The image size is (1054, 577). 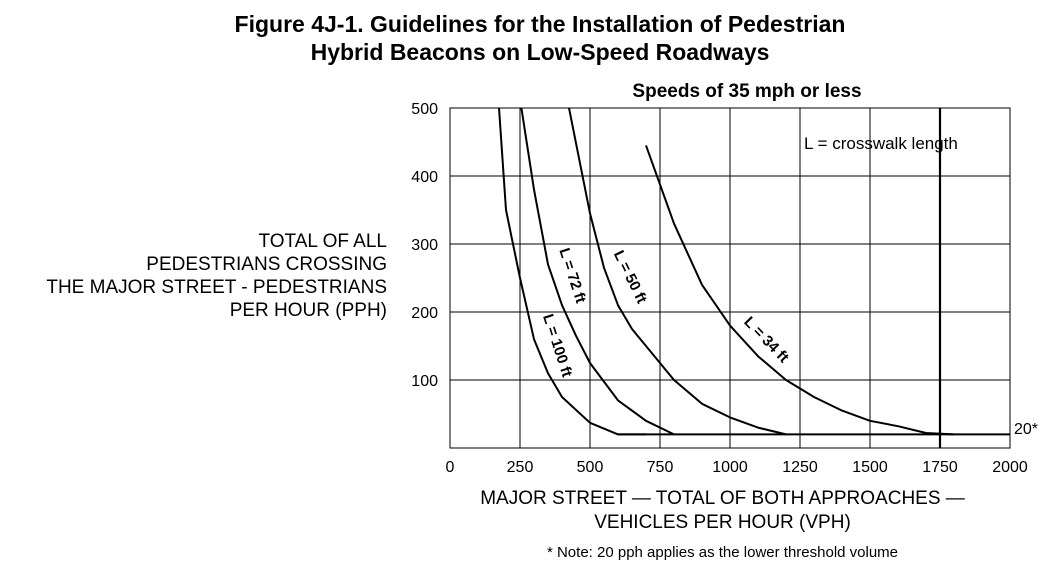 What do you see at coordinates (800, 467) in the screenshot?
I see `x-tick-label: 1250` at bounding box center [800, 467].